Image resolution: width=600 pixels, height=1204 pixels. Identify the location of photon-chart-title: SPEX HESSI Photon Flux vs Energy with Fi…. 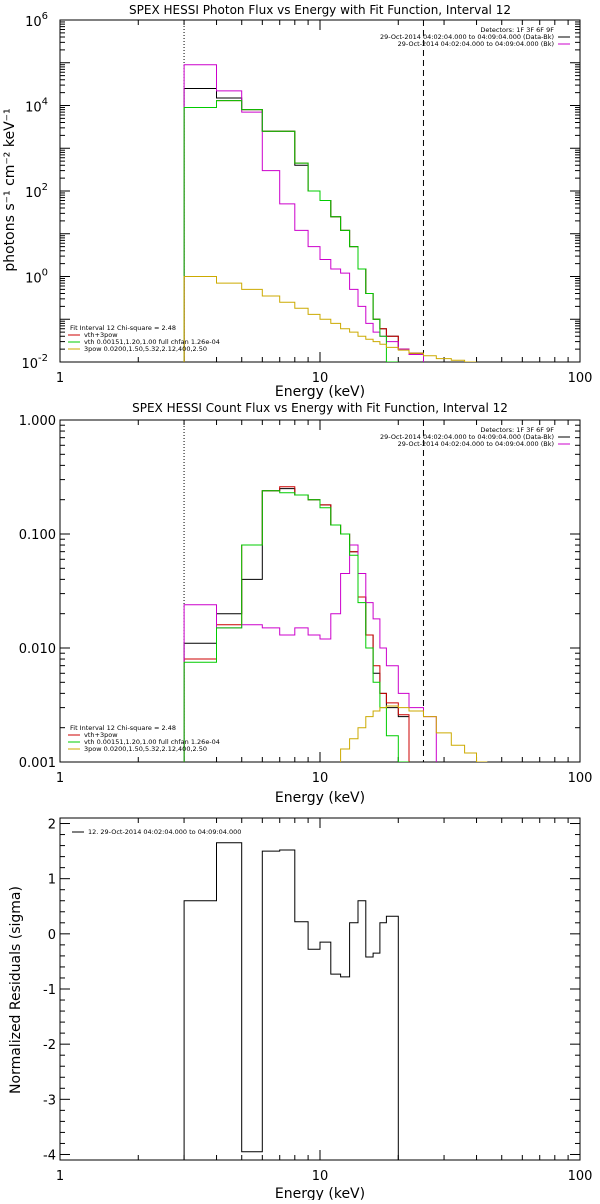
(320, 10).